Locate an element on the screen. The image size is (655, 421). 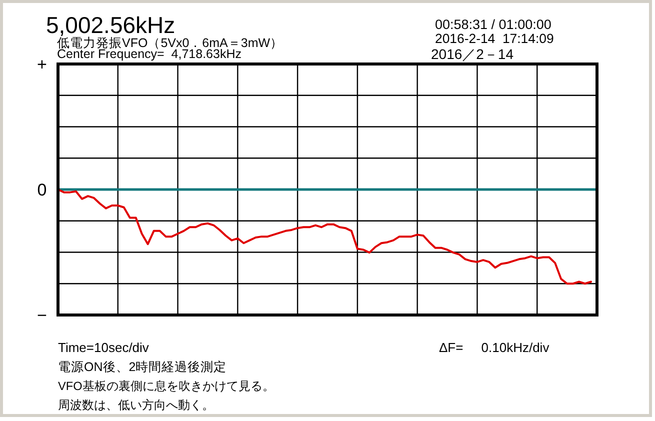
text: Time=10sec/div is located at coordinates (104, 347).